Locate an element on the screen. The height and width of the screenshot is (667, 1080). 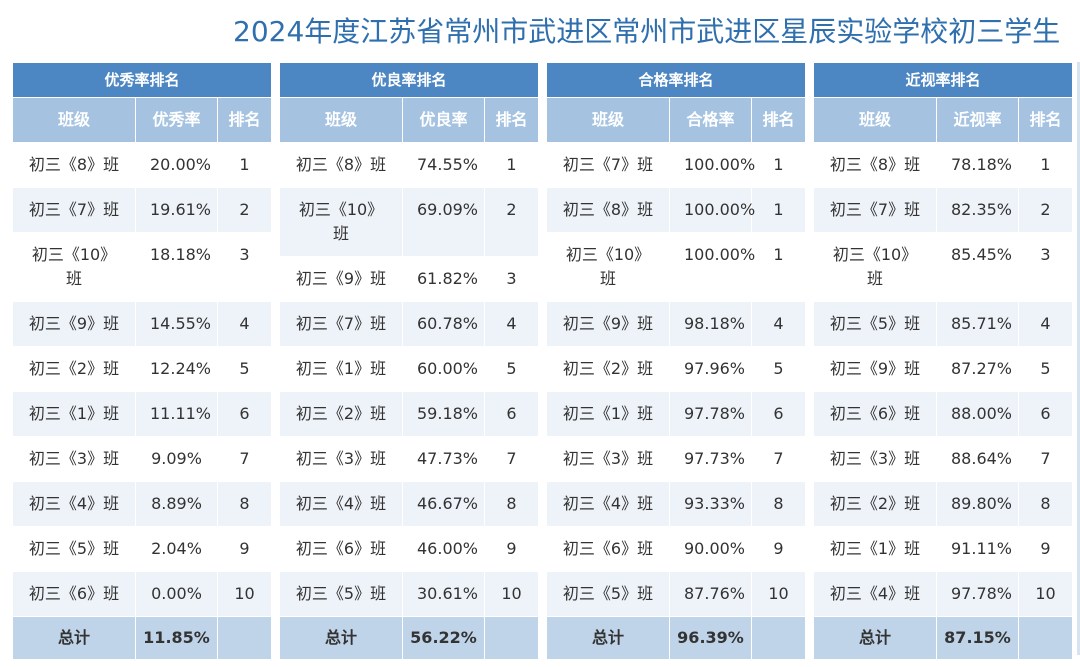
total-value: 56.22% is located at coordinates (443, 638).